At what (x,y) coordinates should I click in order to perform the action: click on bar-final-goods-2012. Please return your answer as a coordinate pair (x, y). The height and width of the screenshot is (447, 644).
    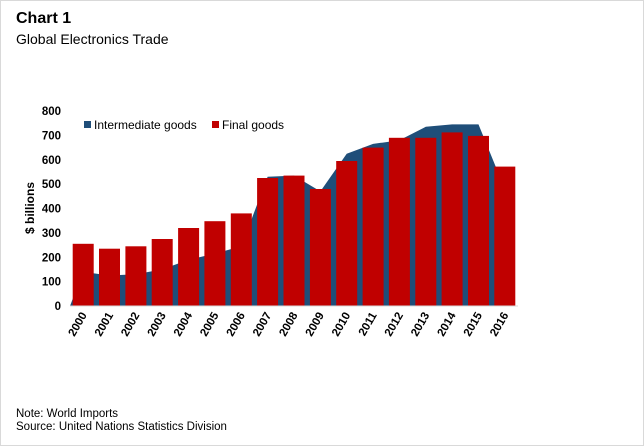
    Looking at the image, I should click on (399, 221).